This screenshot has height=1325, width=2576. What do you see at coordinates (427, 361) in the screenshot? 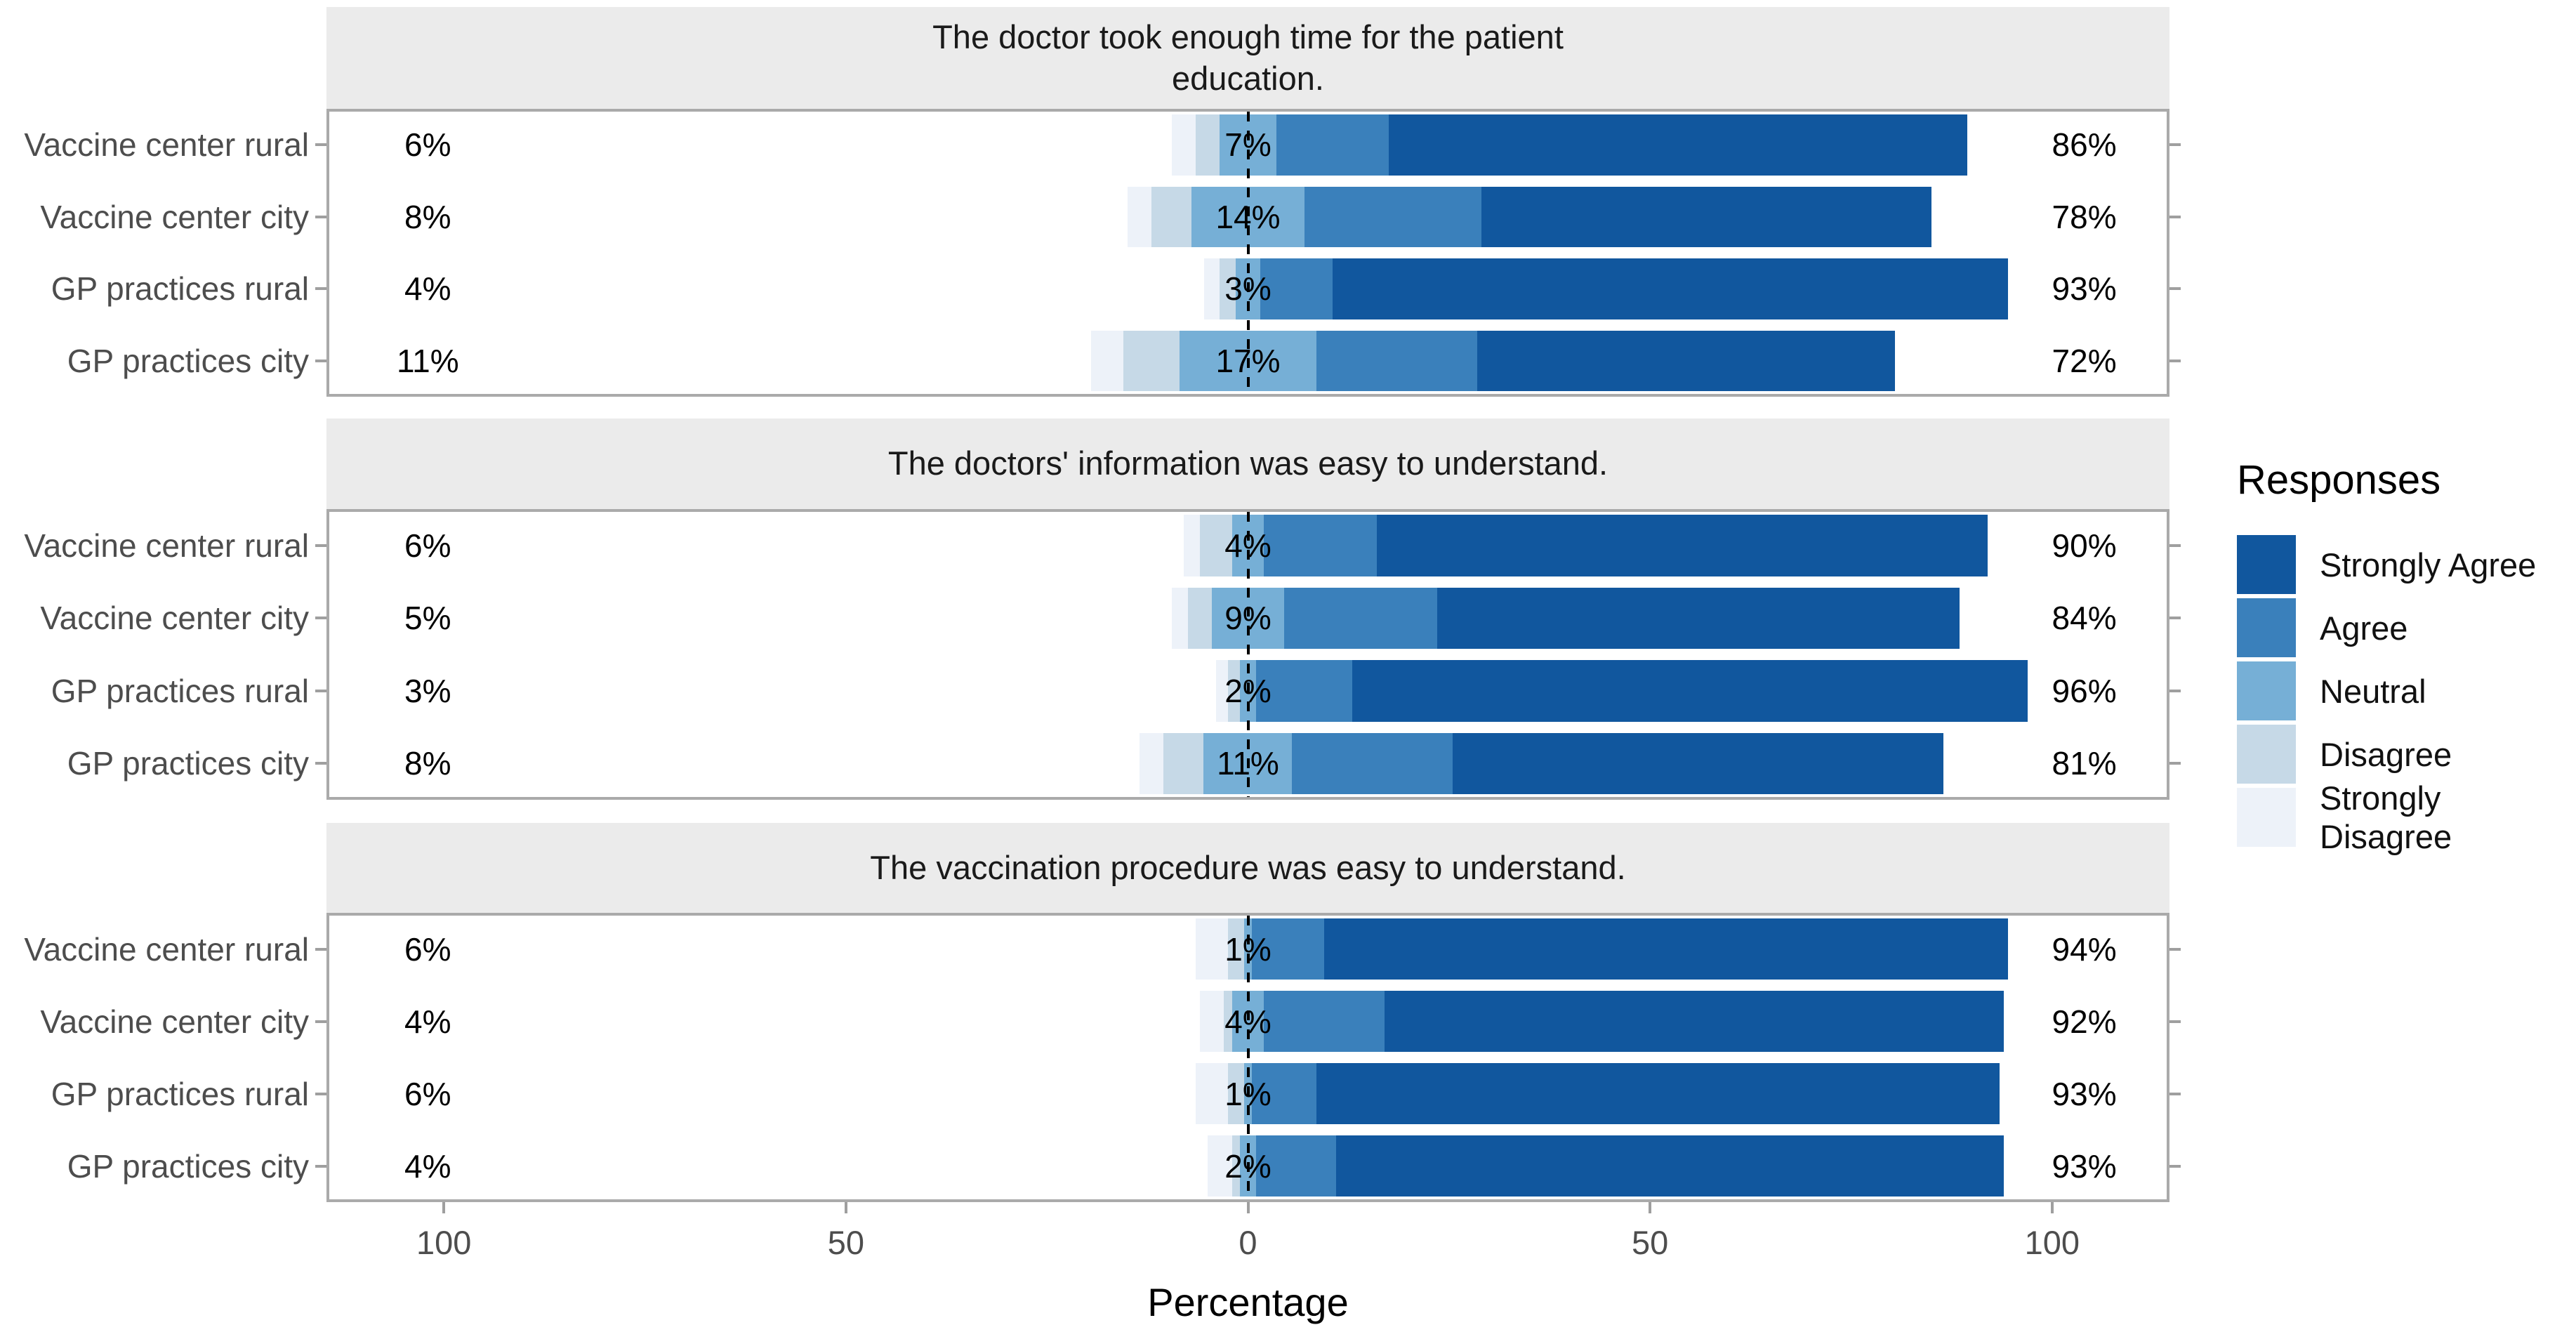
I see `disagree-total-label: 11%` at bounding box center [427, 361].